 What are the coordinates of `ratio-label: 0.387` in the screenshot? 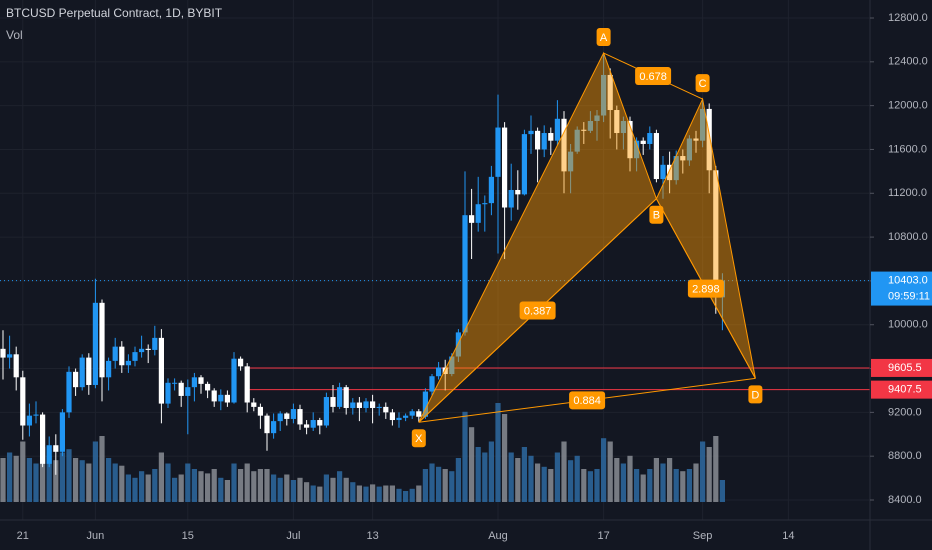 It's located at (538, 311).